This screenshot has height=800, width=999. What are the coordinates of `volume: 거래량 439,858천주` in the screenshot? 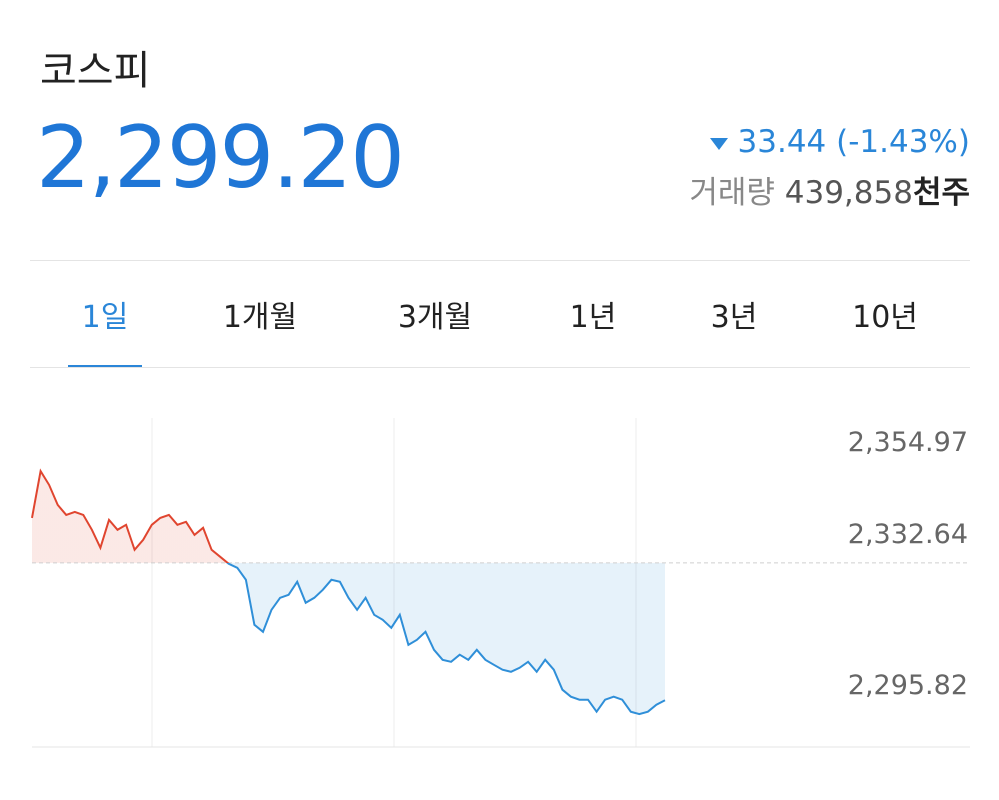 It's located at (829, 189).